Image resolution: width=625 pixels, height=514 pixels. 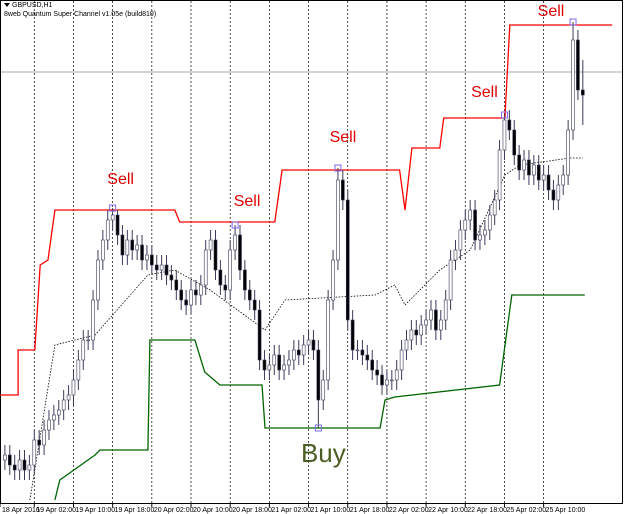 What do you see at coordinates (95, 510) in the screenshot?
I see `x-tick-label: 19 Apr 10:00` at bounding box center [95, 510].